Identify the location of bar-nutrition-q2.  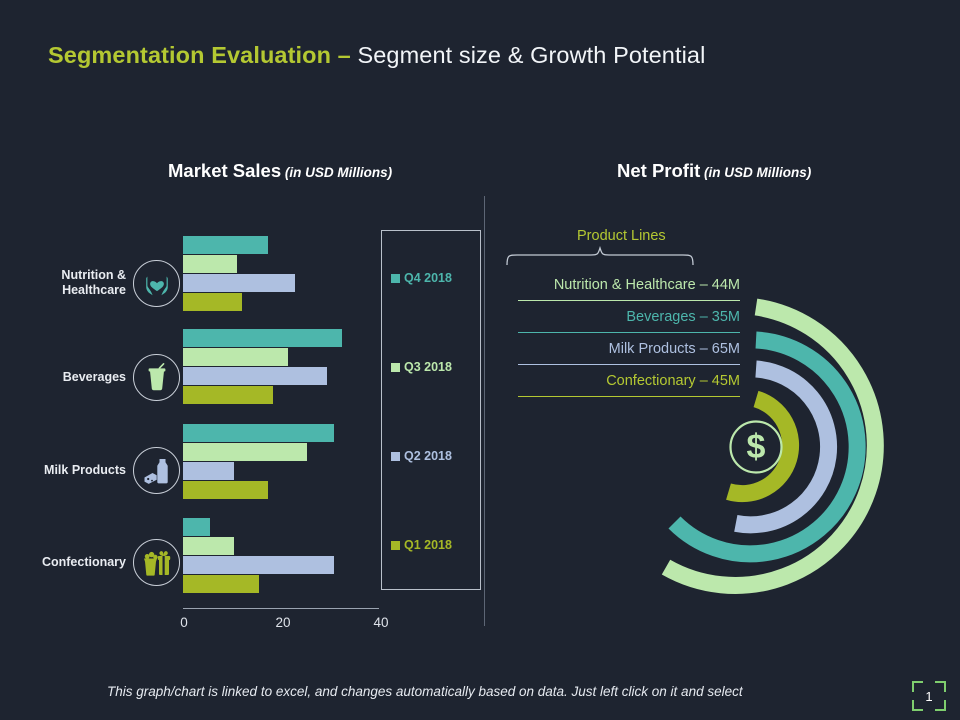
(239, 283).